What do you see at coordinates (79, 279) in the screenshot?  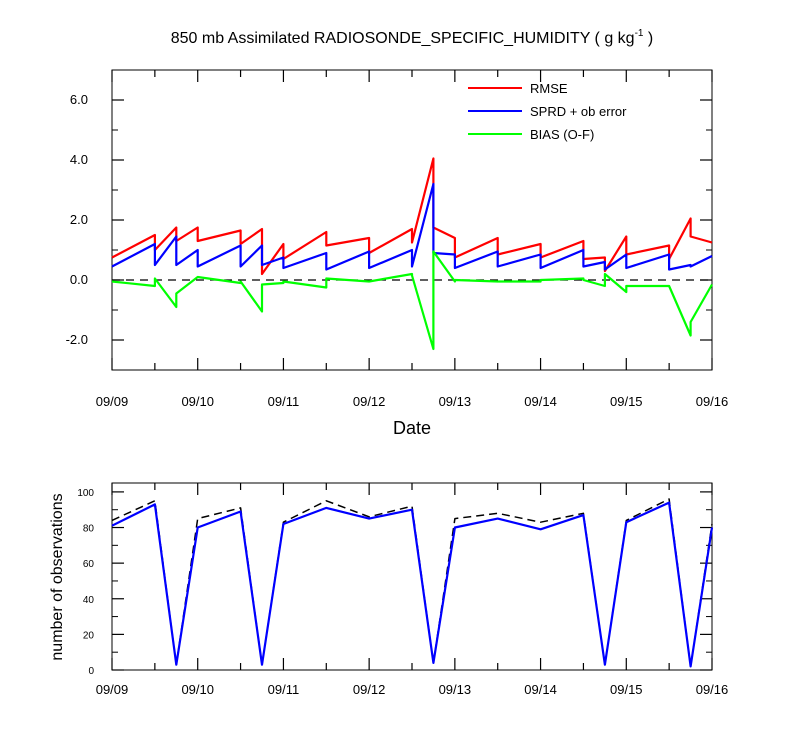 I see `top-y-tick-label: 0.0` at bounding box center [79, 279].